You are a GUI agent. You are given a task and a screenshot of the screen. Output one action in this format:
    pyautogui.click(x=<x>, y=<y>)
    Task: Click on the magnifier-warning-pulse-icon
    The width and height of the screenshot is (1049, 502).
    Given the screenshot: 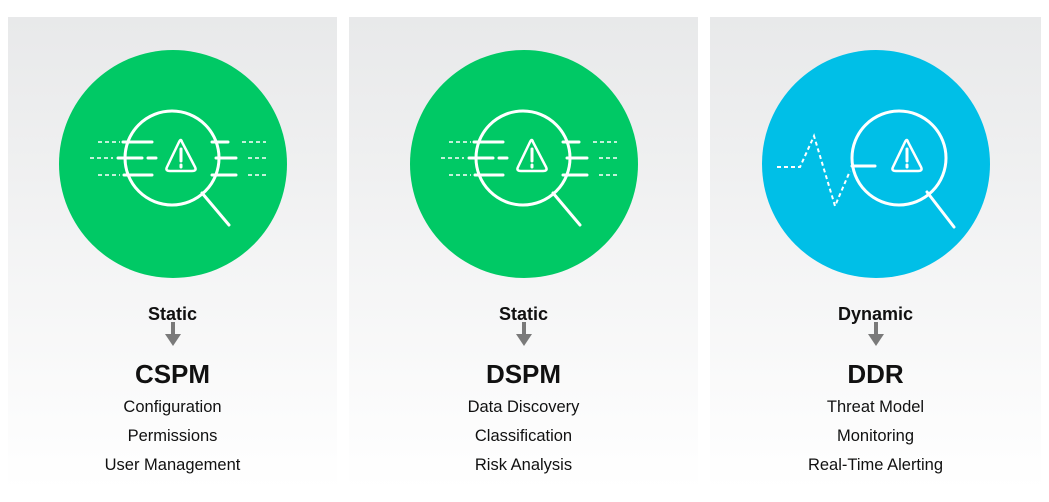 What is the action you would take?
    pyautogui.click(x=875, y=164)
    